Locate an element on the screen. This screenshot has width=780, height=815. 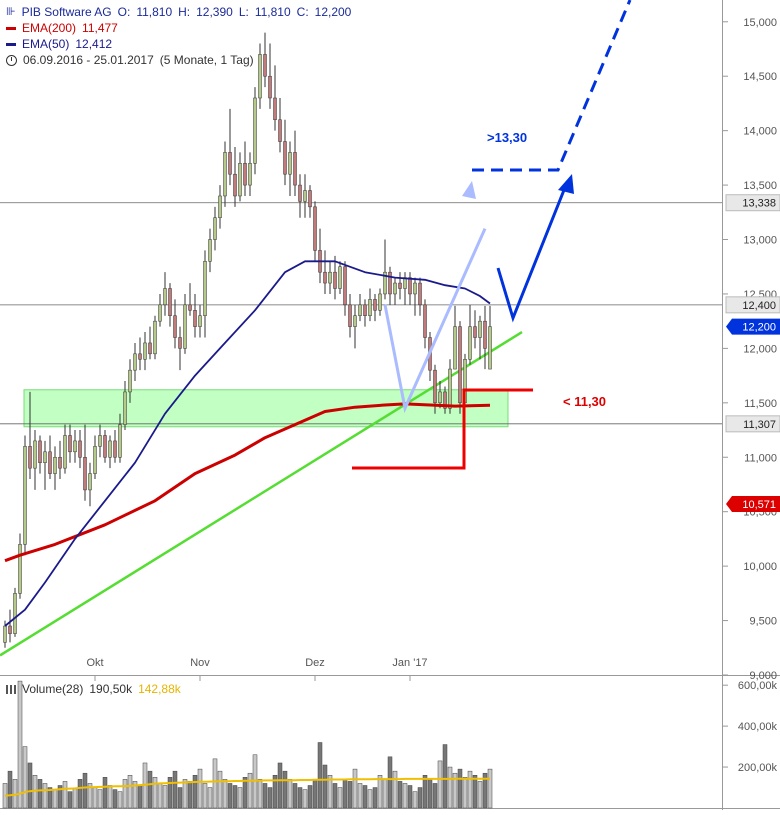
stop-line is located at coordinates (442, 429).